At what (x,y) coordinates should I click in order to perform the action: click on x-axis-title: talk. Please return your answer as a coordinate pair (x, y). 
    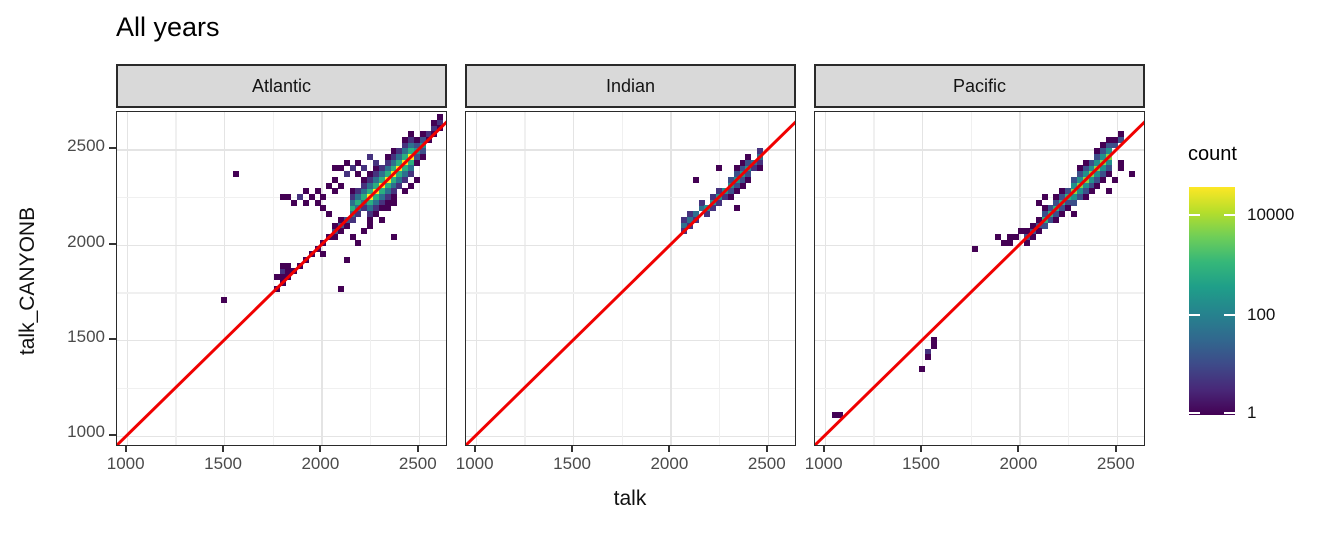
    Looking at the image, I should click on (630, 498).